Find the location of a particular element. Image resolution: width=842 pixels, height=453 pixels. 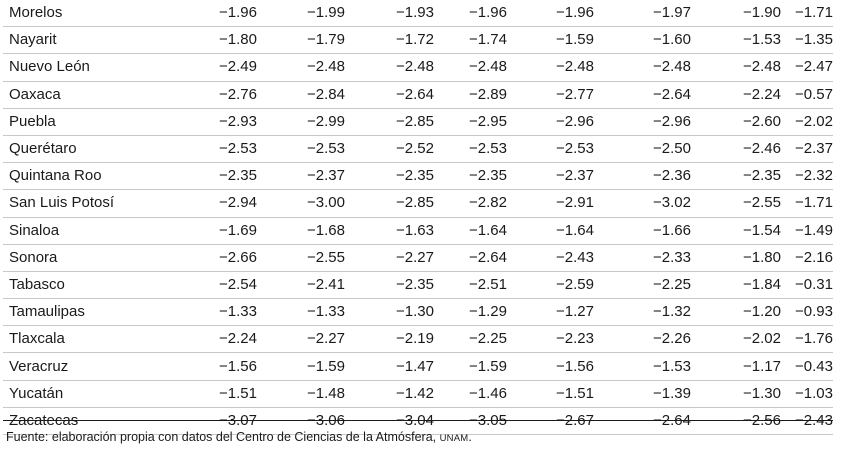

state-name-cell: Yucatán is located at coordinates (92, 394).